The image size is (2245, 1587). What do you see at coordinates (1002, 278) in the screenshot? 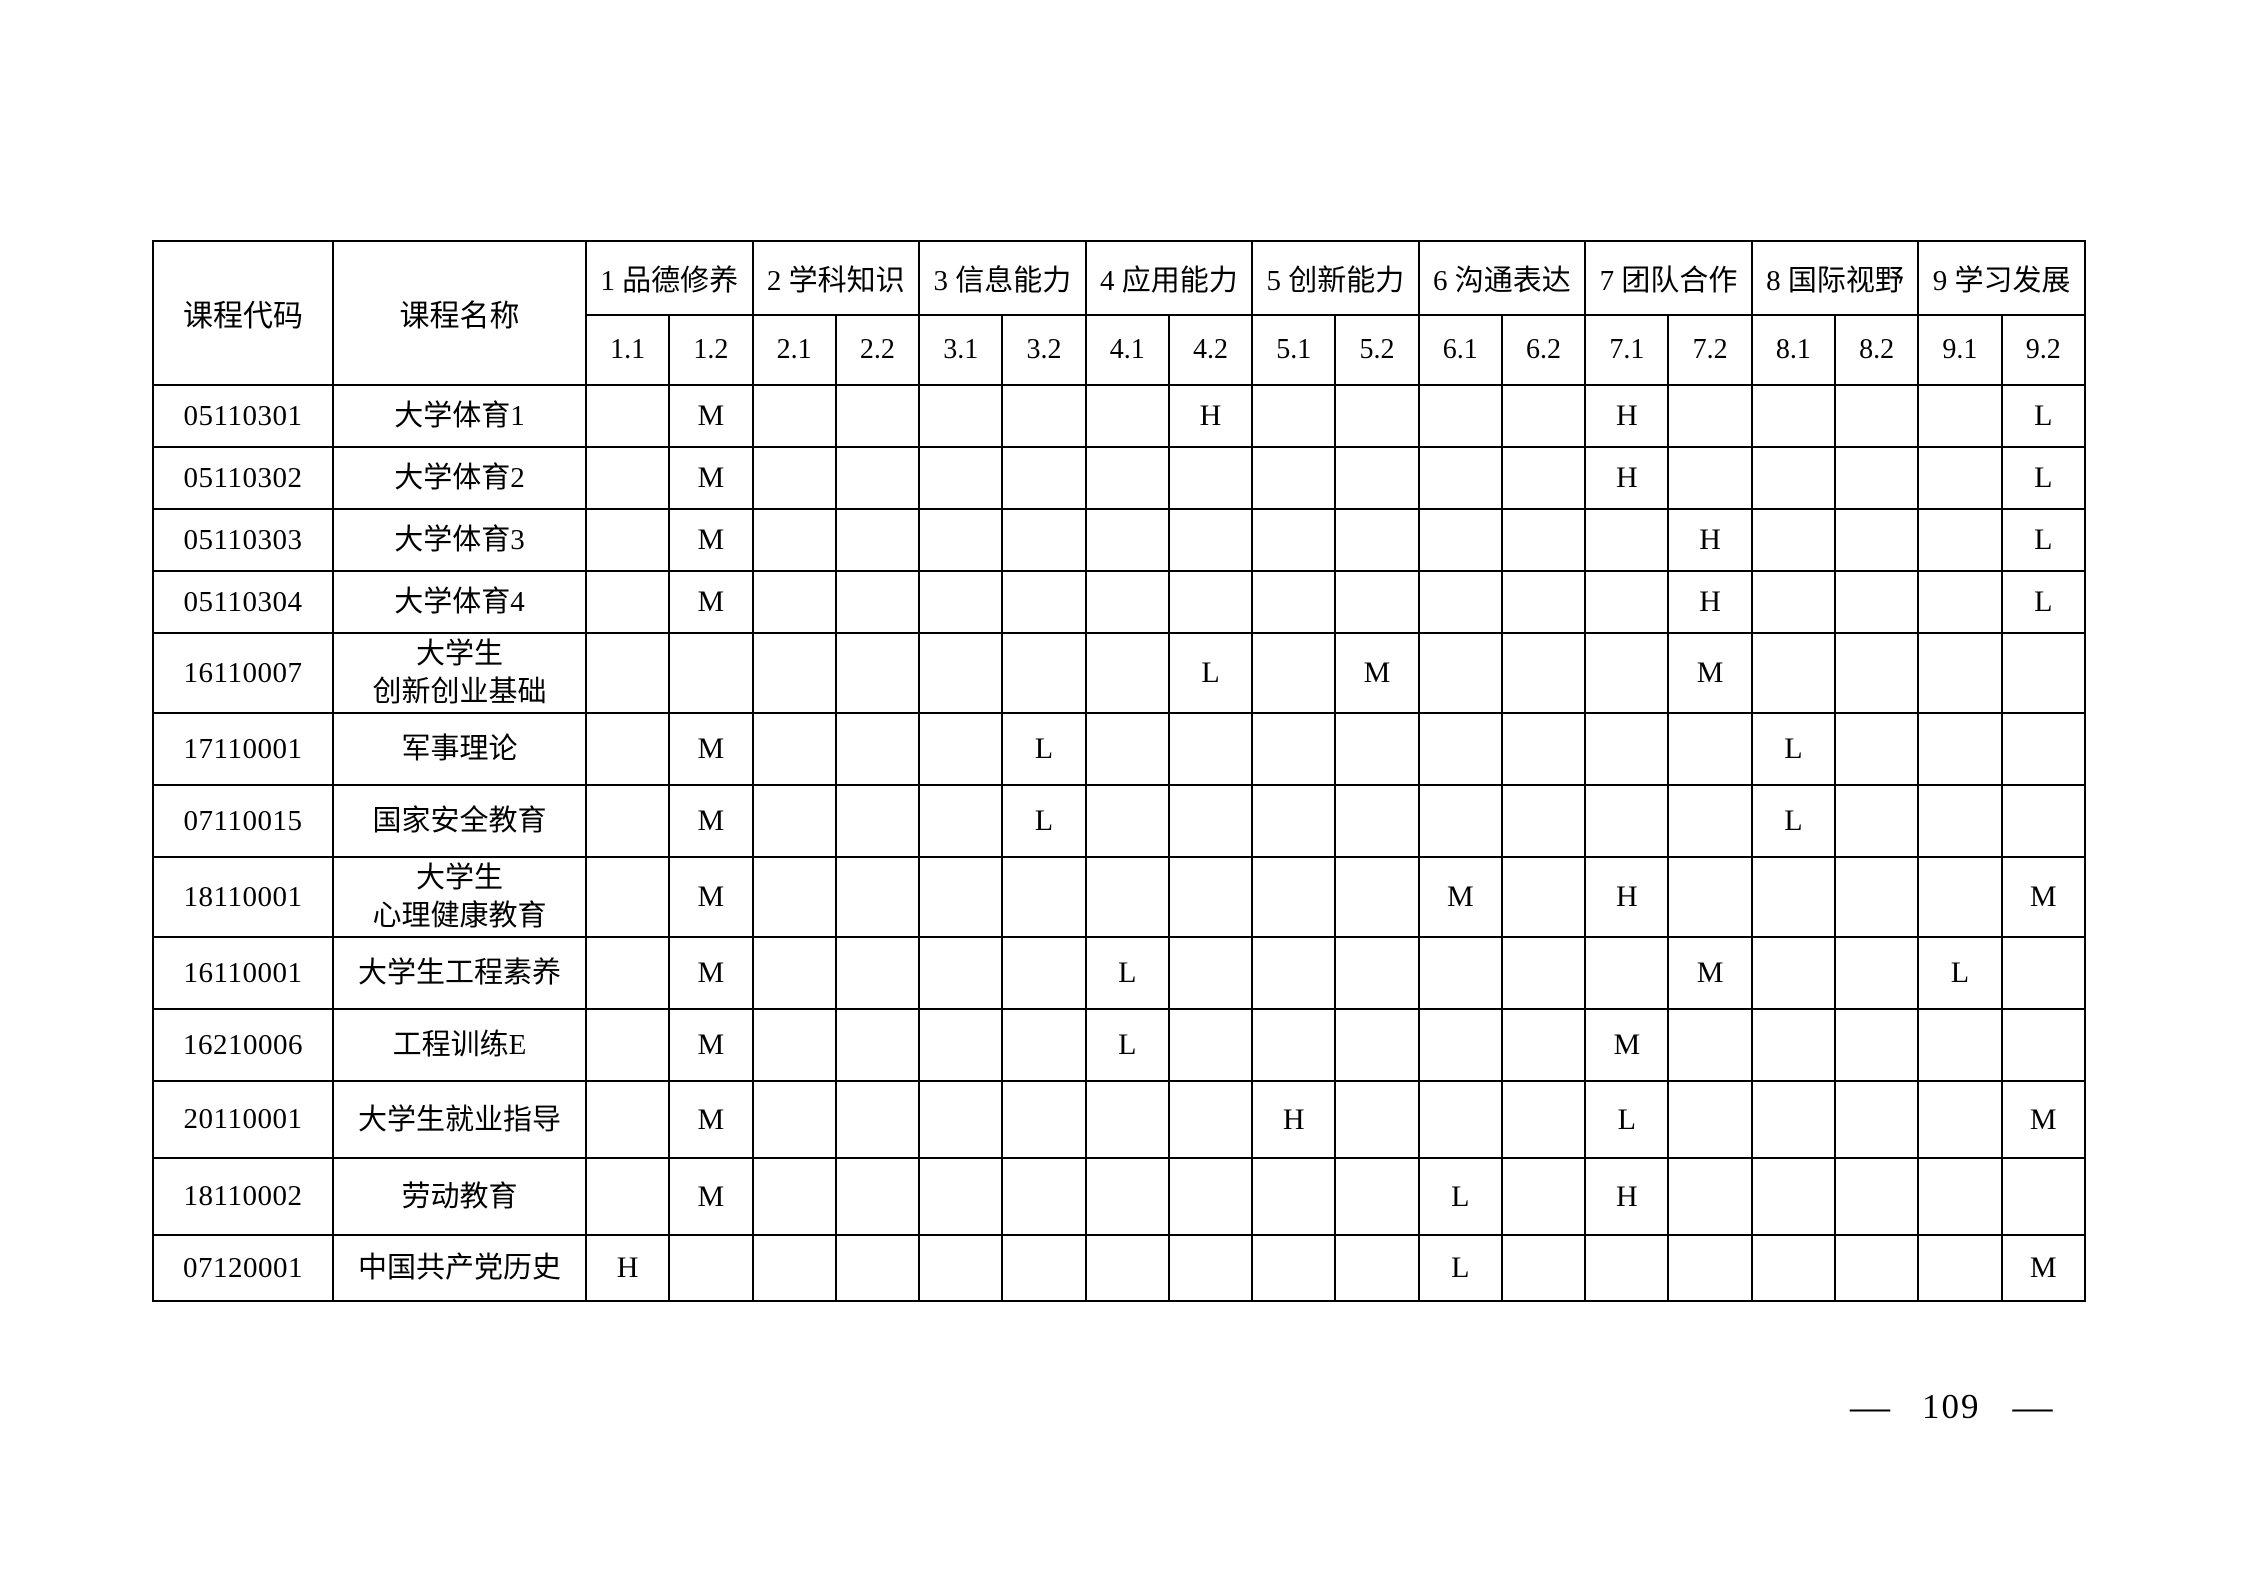
I see `ability-group-header: 3 信息能力` at bounding box center [1002, 278].